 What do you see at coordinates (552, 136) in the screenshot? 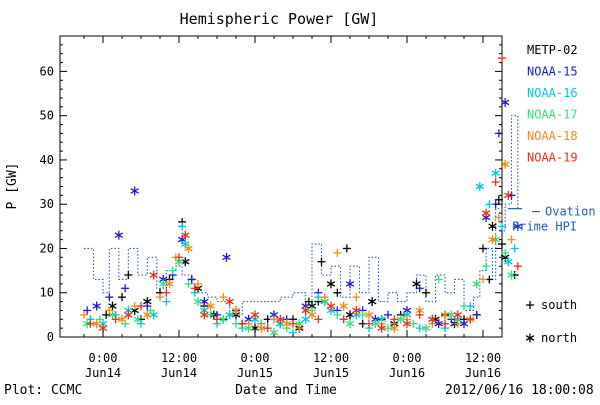
I see `legend-entry: NOAA-18` at bounding box center [552, 136].